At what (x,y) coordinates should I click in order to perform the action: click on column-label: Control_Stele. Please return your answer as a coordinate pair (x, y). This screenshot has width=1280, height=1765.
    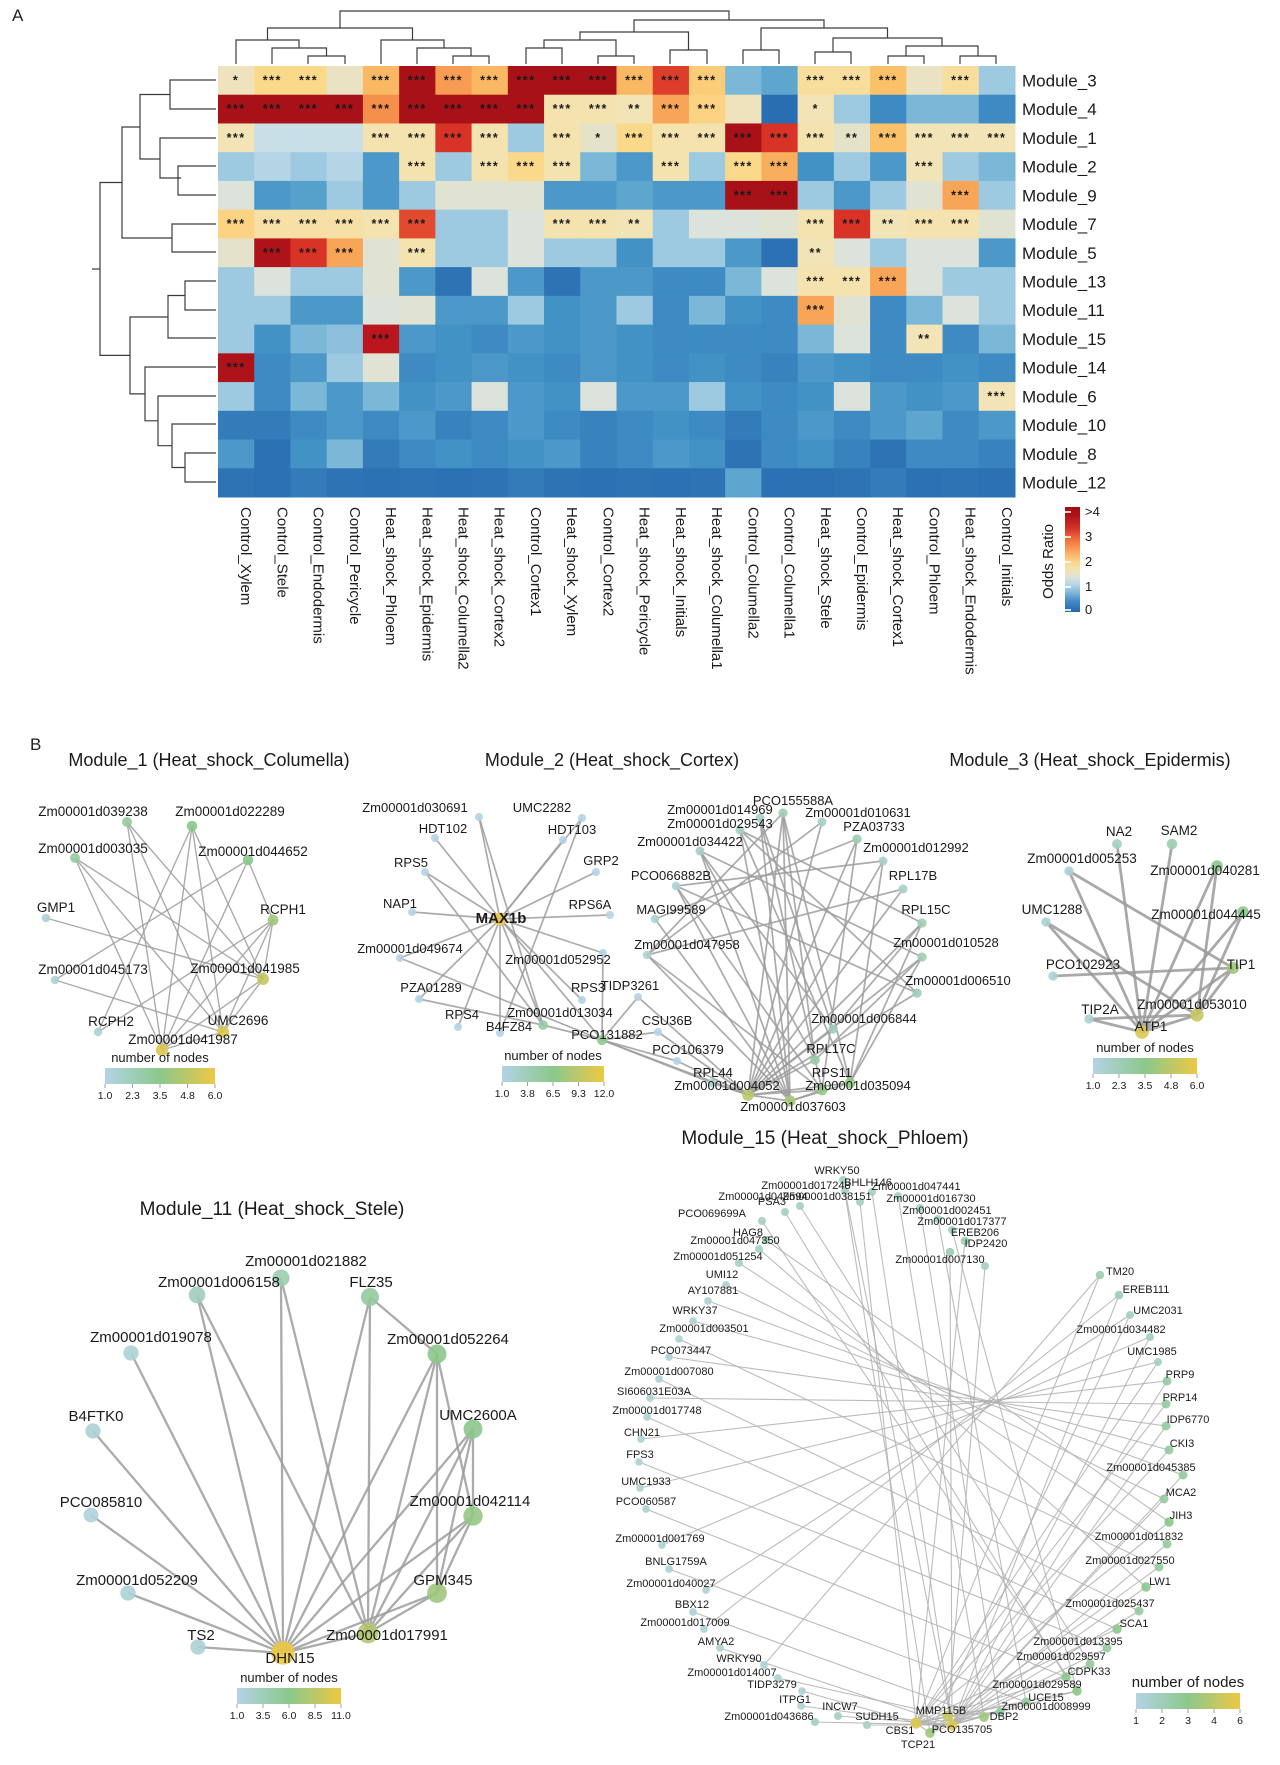
    Looking at the image, I should click on (281, 552).